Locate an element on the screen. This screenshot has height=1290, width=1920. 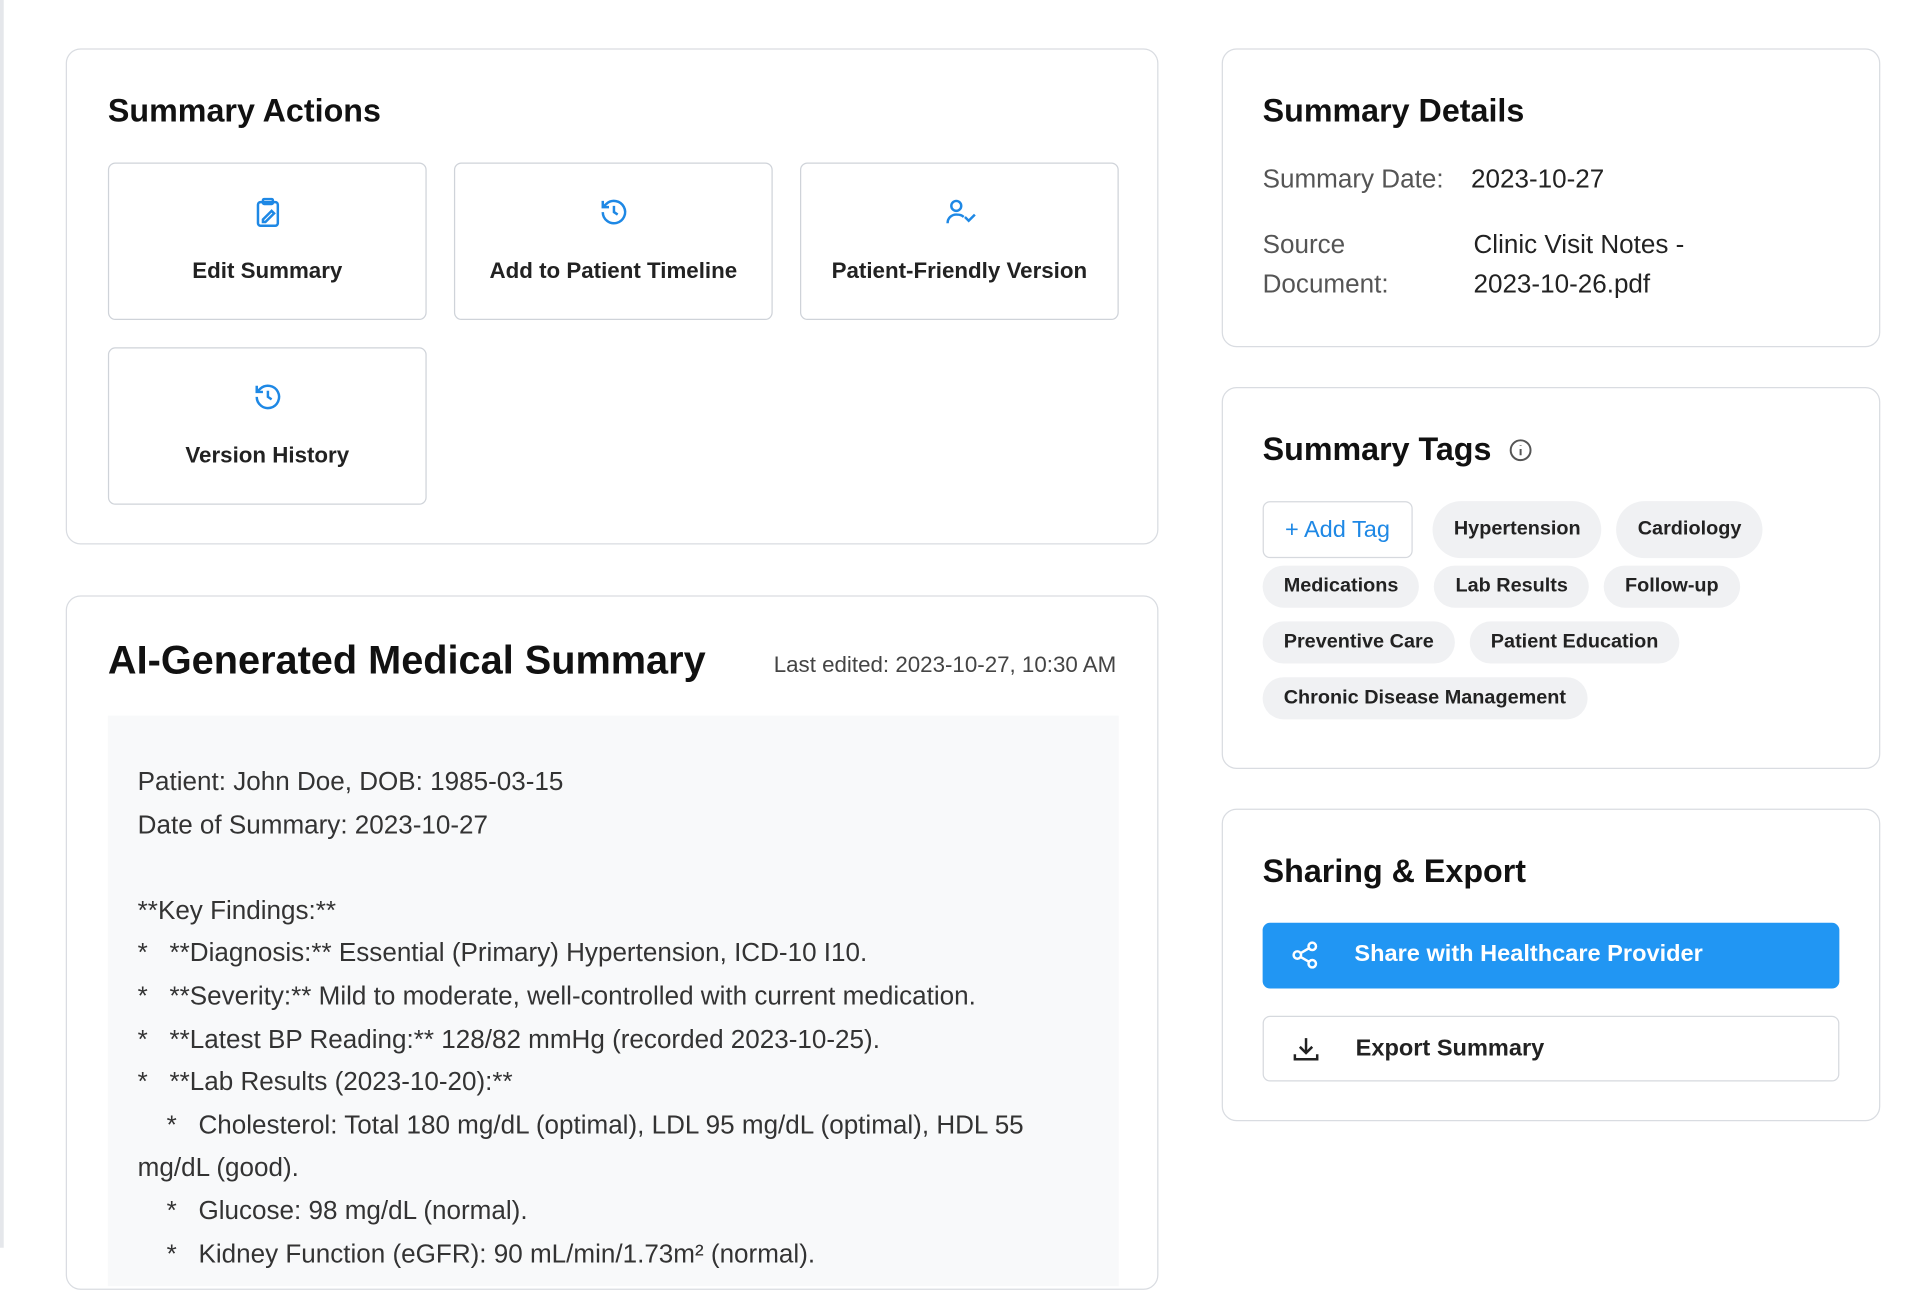
card-title: Summary Tags is located at coordinates (1398, 449).